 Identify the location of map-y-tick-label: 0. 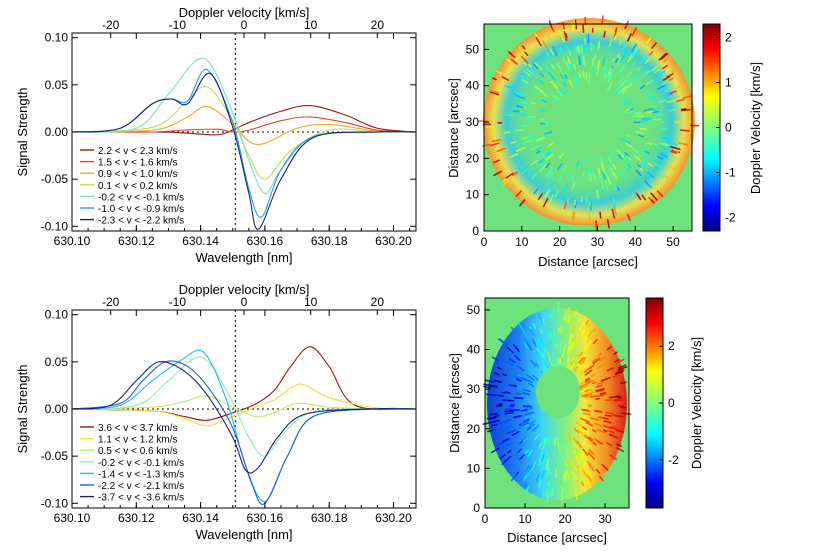
(475, 231).